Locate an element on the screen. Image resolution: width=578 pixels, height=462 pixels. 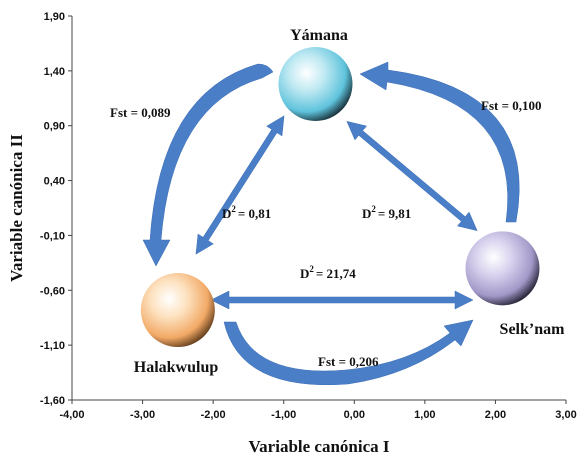
fst-arrow-halakwulup-selknam is located at coordinates (348, 352).